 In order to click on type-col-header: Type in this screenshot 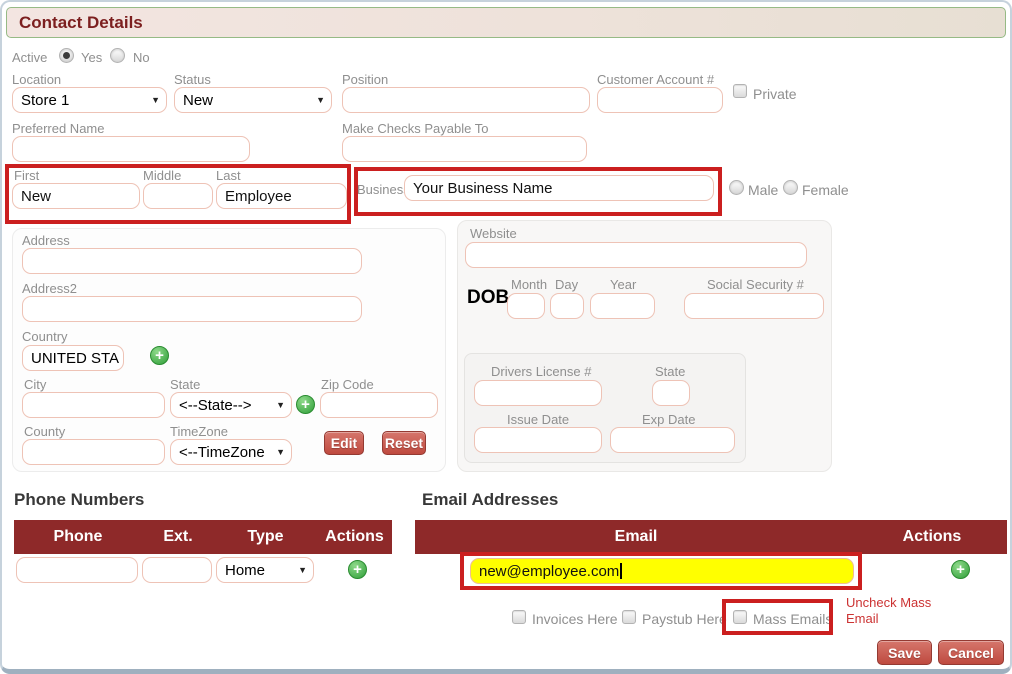, I will do `click(265, 536)`.